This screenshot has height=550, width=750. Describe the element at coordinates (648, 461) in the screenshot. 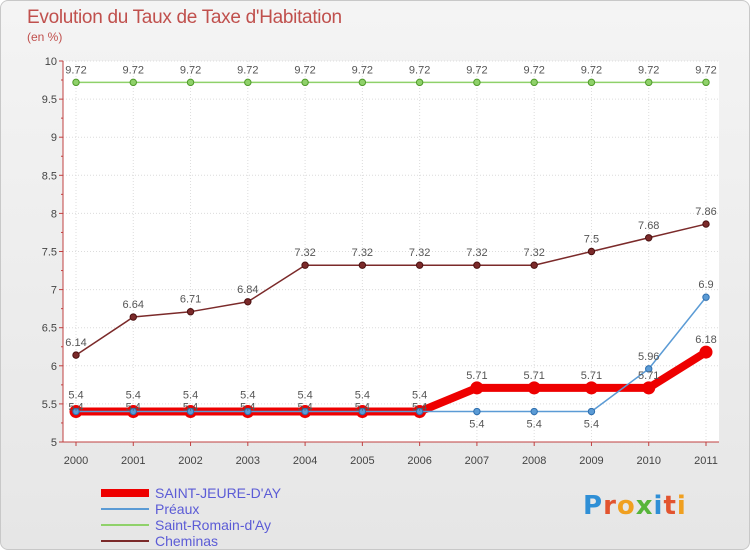

I see `x-tick-label: 2010` at that location.